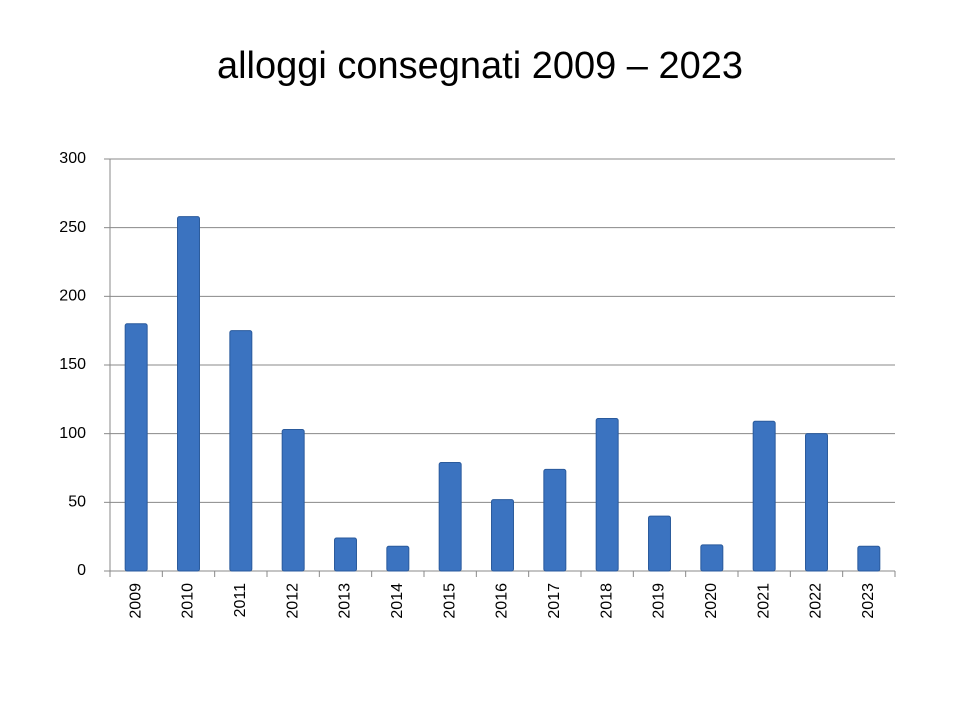 The height and width of the screenshot is (720, 960). What do you see at coordinates (72, 227) in the screenshot?
I see `y-tick-label: 250` at bounding box center [72, 227].